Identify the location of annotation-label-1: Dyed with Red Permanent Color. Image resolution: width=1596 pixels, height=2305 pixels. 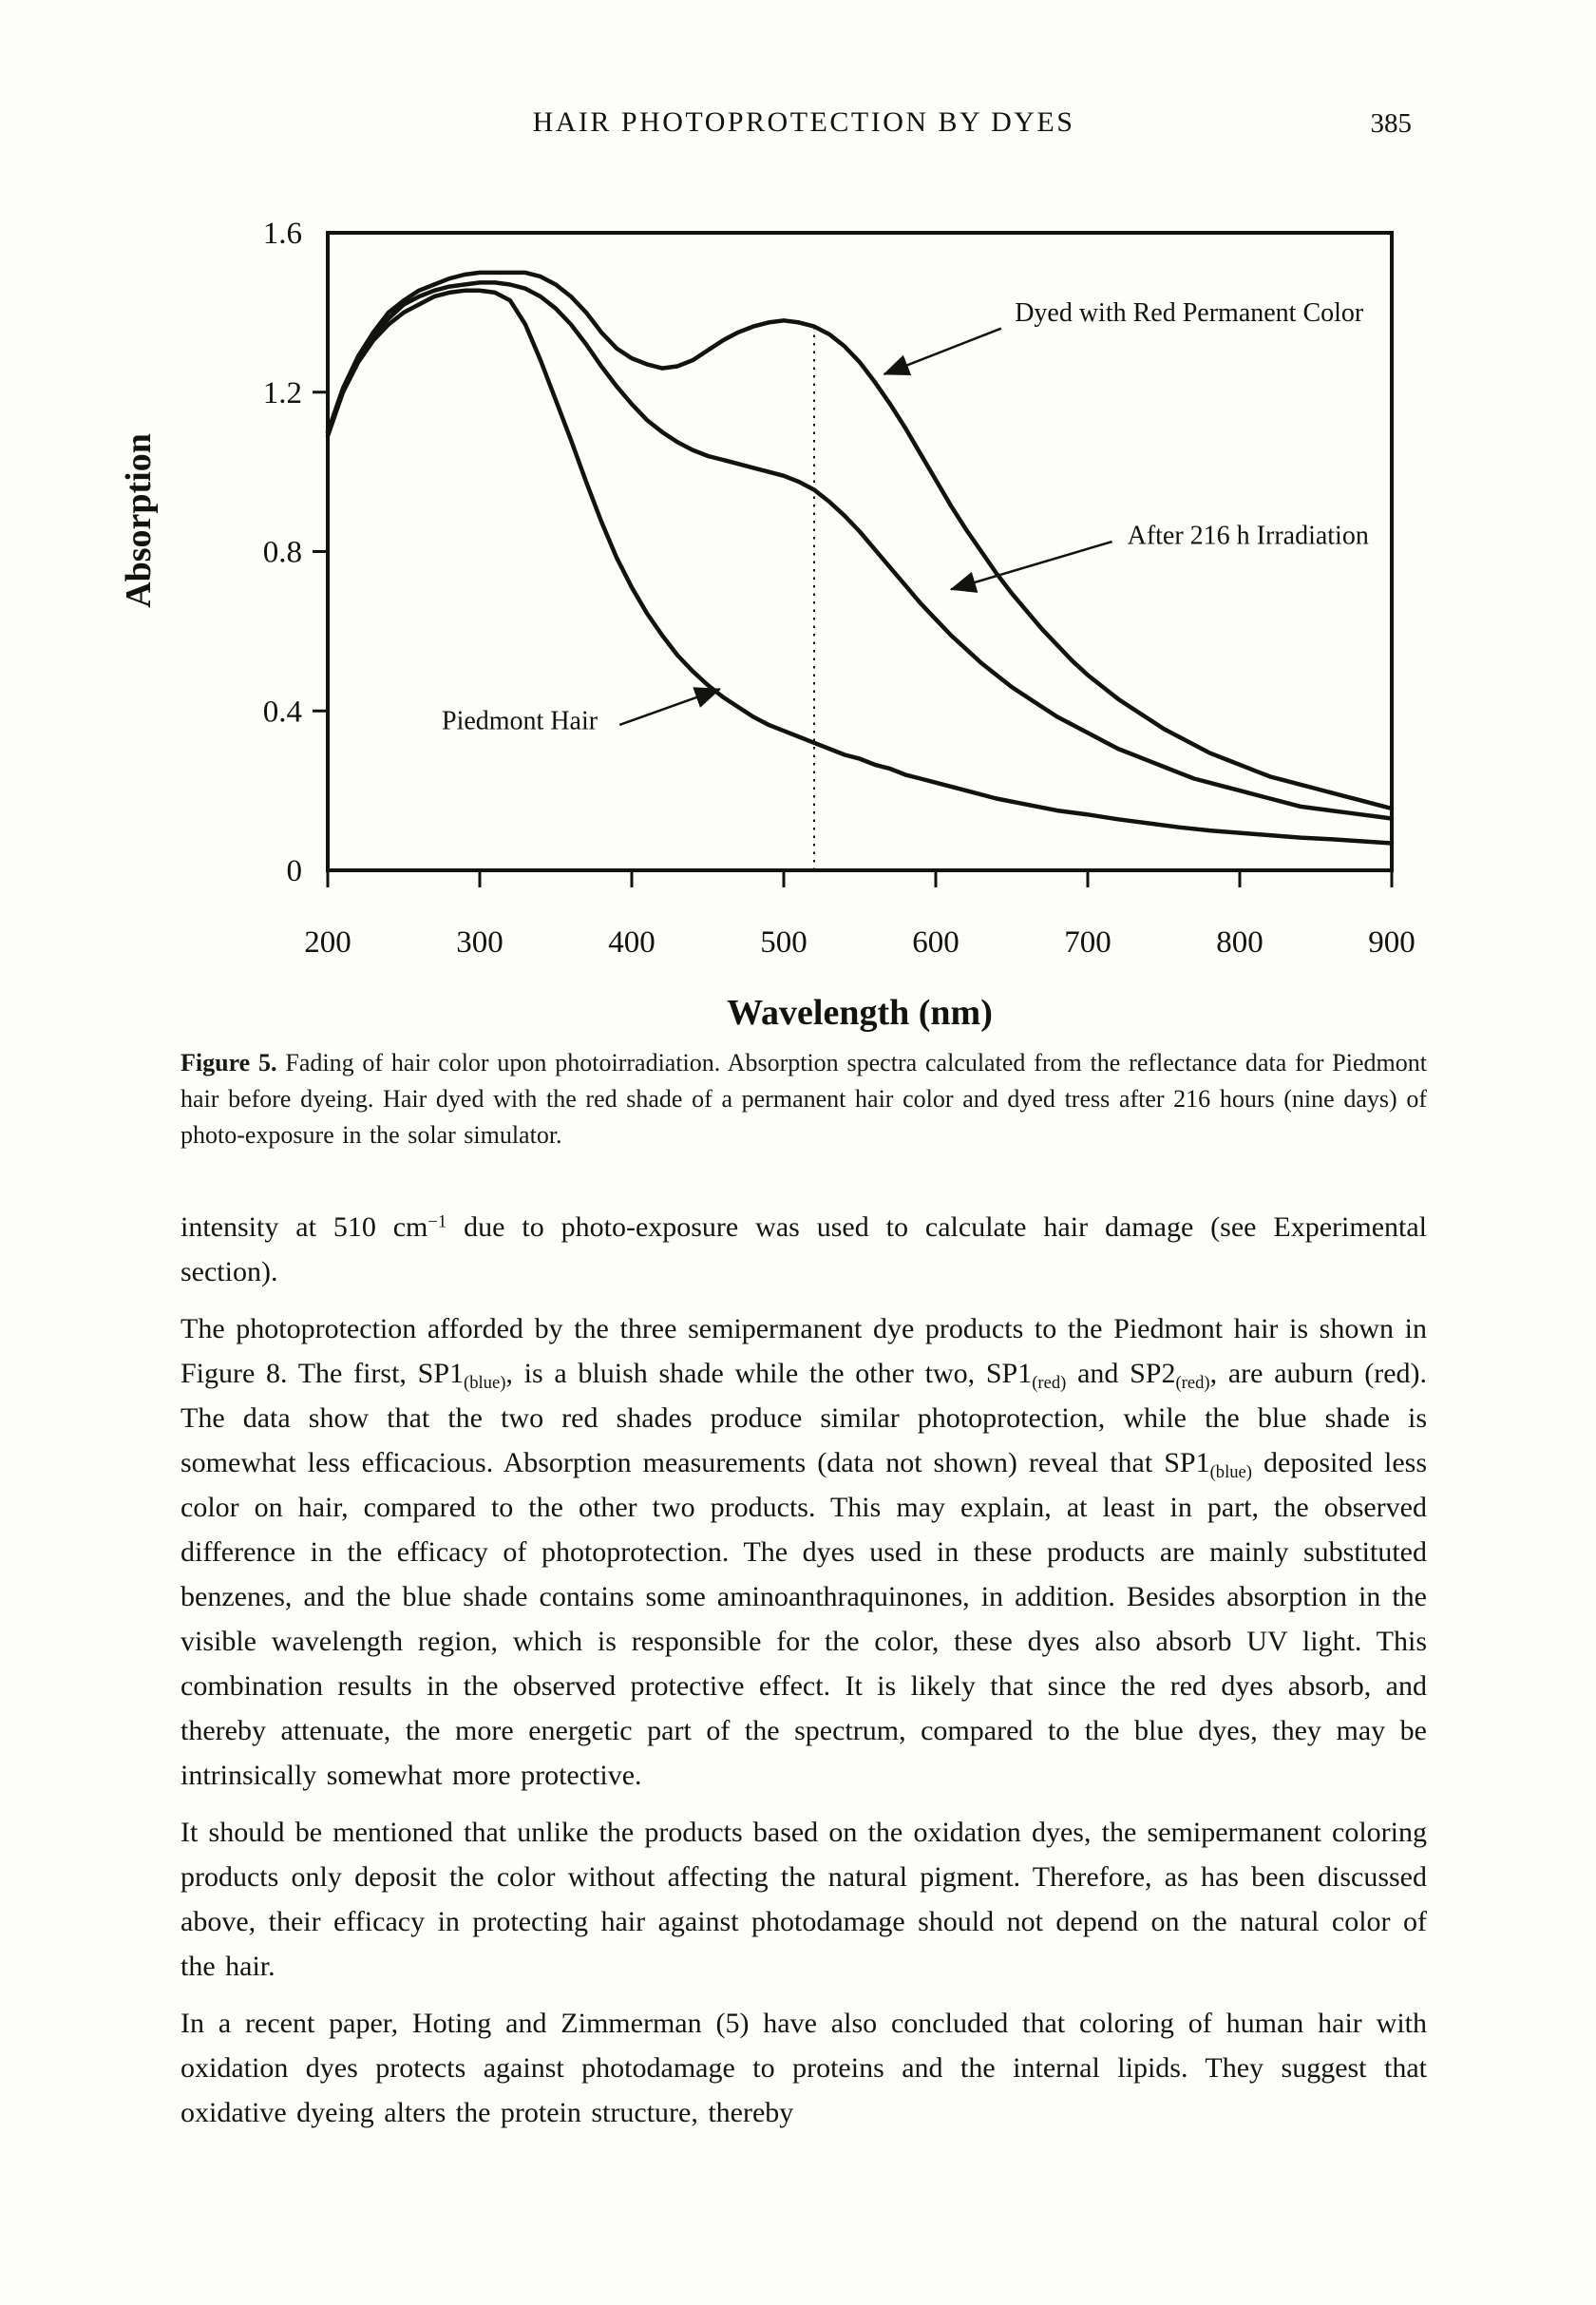
(1189, 313).